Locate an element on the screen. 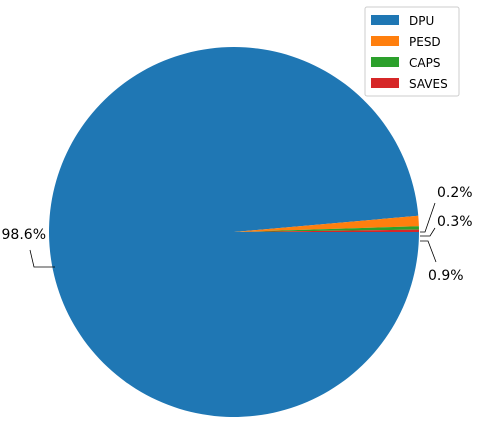 Image resolution: width=478 pixels, height=434 pixels. pie-slice-pesd is located at coordinates (326, 223).